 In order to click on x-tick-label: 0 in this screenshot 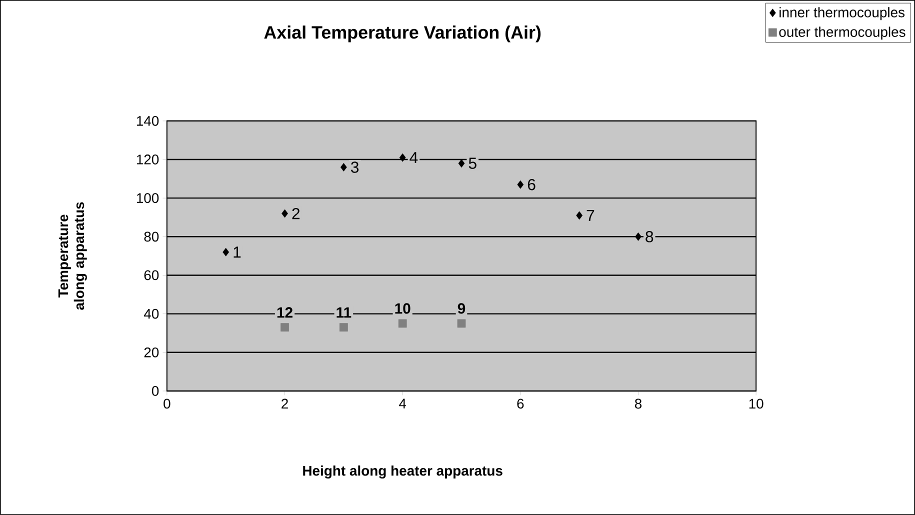, I will do `click(167, 403)`.